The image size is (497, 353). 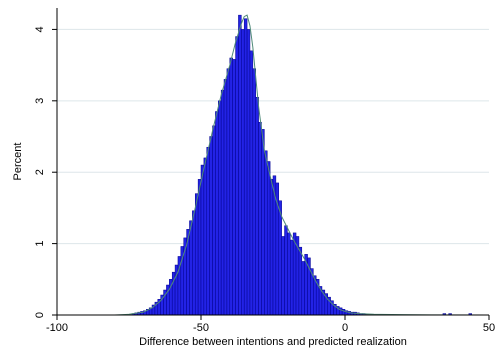 What do you see at coordinates (345, 328) in the screenshot?
I see `x-tick-label: 0` at bounding box center [345, 328].